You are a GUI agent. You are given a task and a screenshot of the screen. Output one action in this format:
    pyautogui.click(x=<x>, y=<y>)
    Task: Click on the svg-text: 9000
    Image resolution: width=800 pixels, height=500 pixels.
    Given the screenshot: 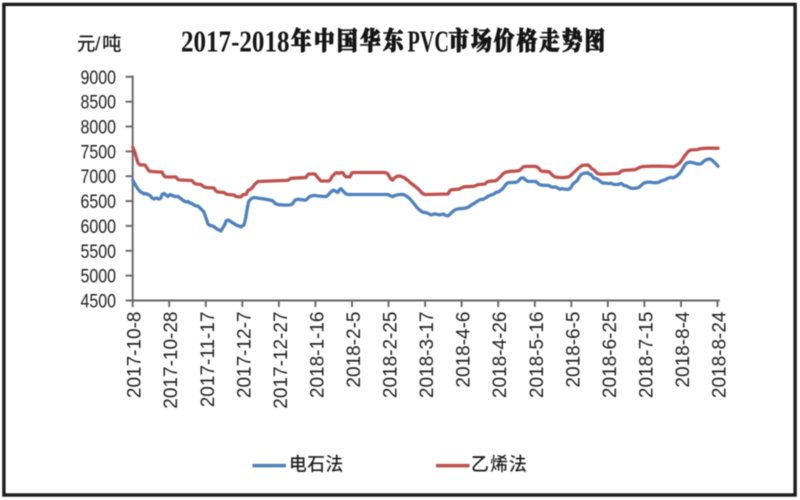 What is the action you would take?
    pyautogui.click(x=99, y=78)
    